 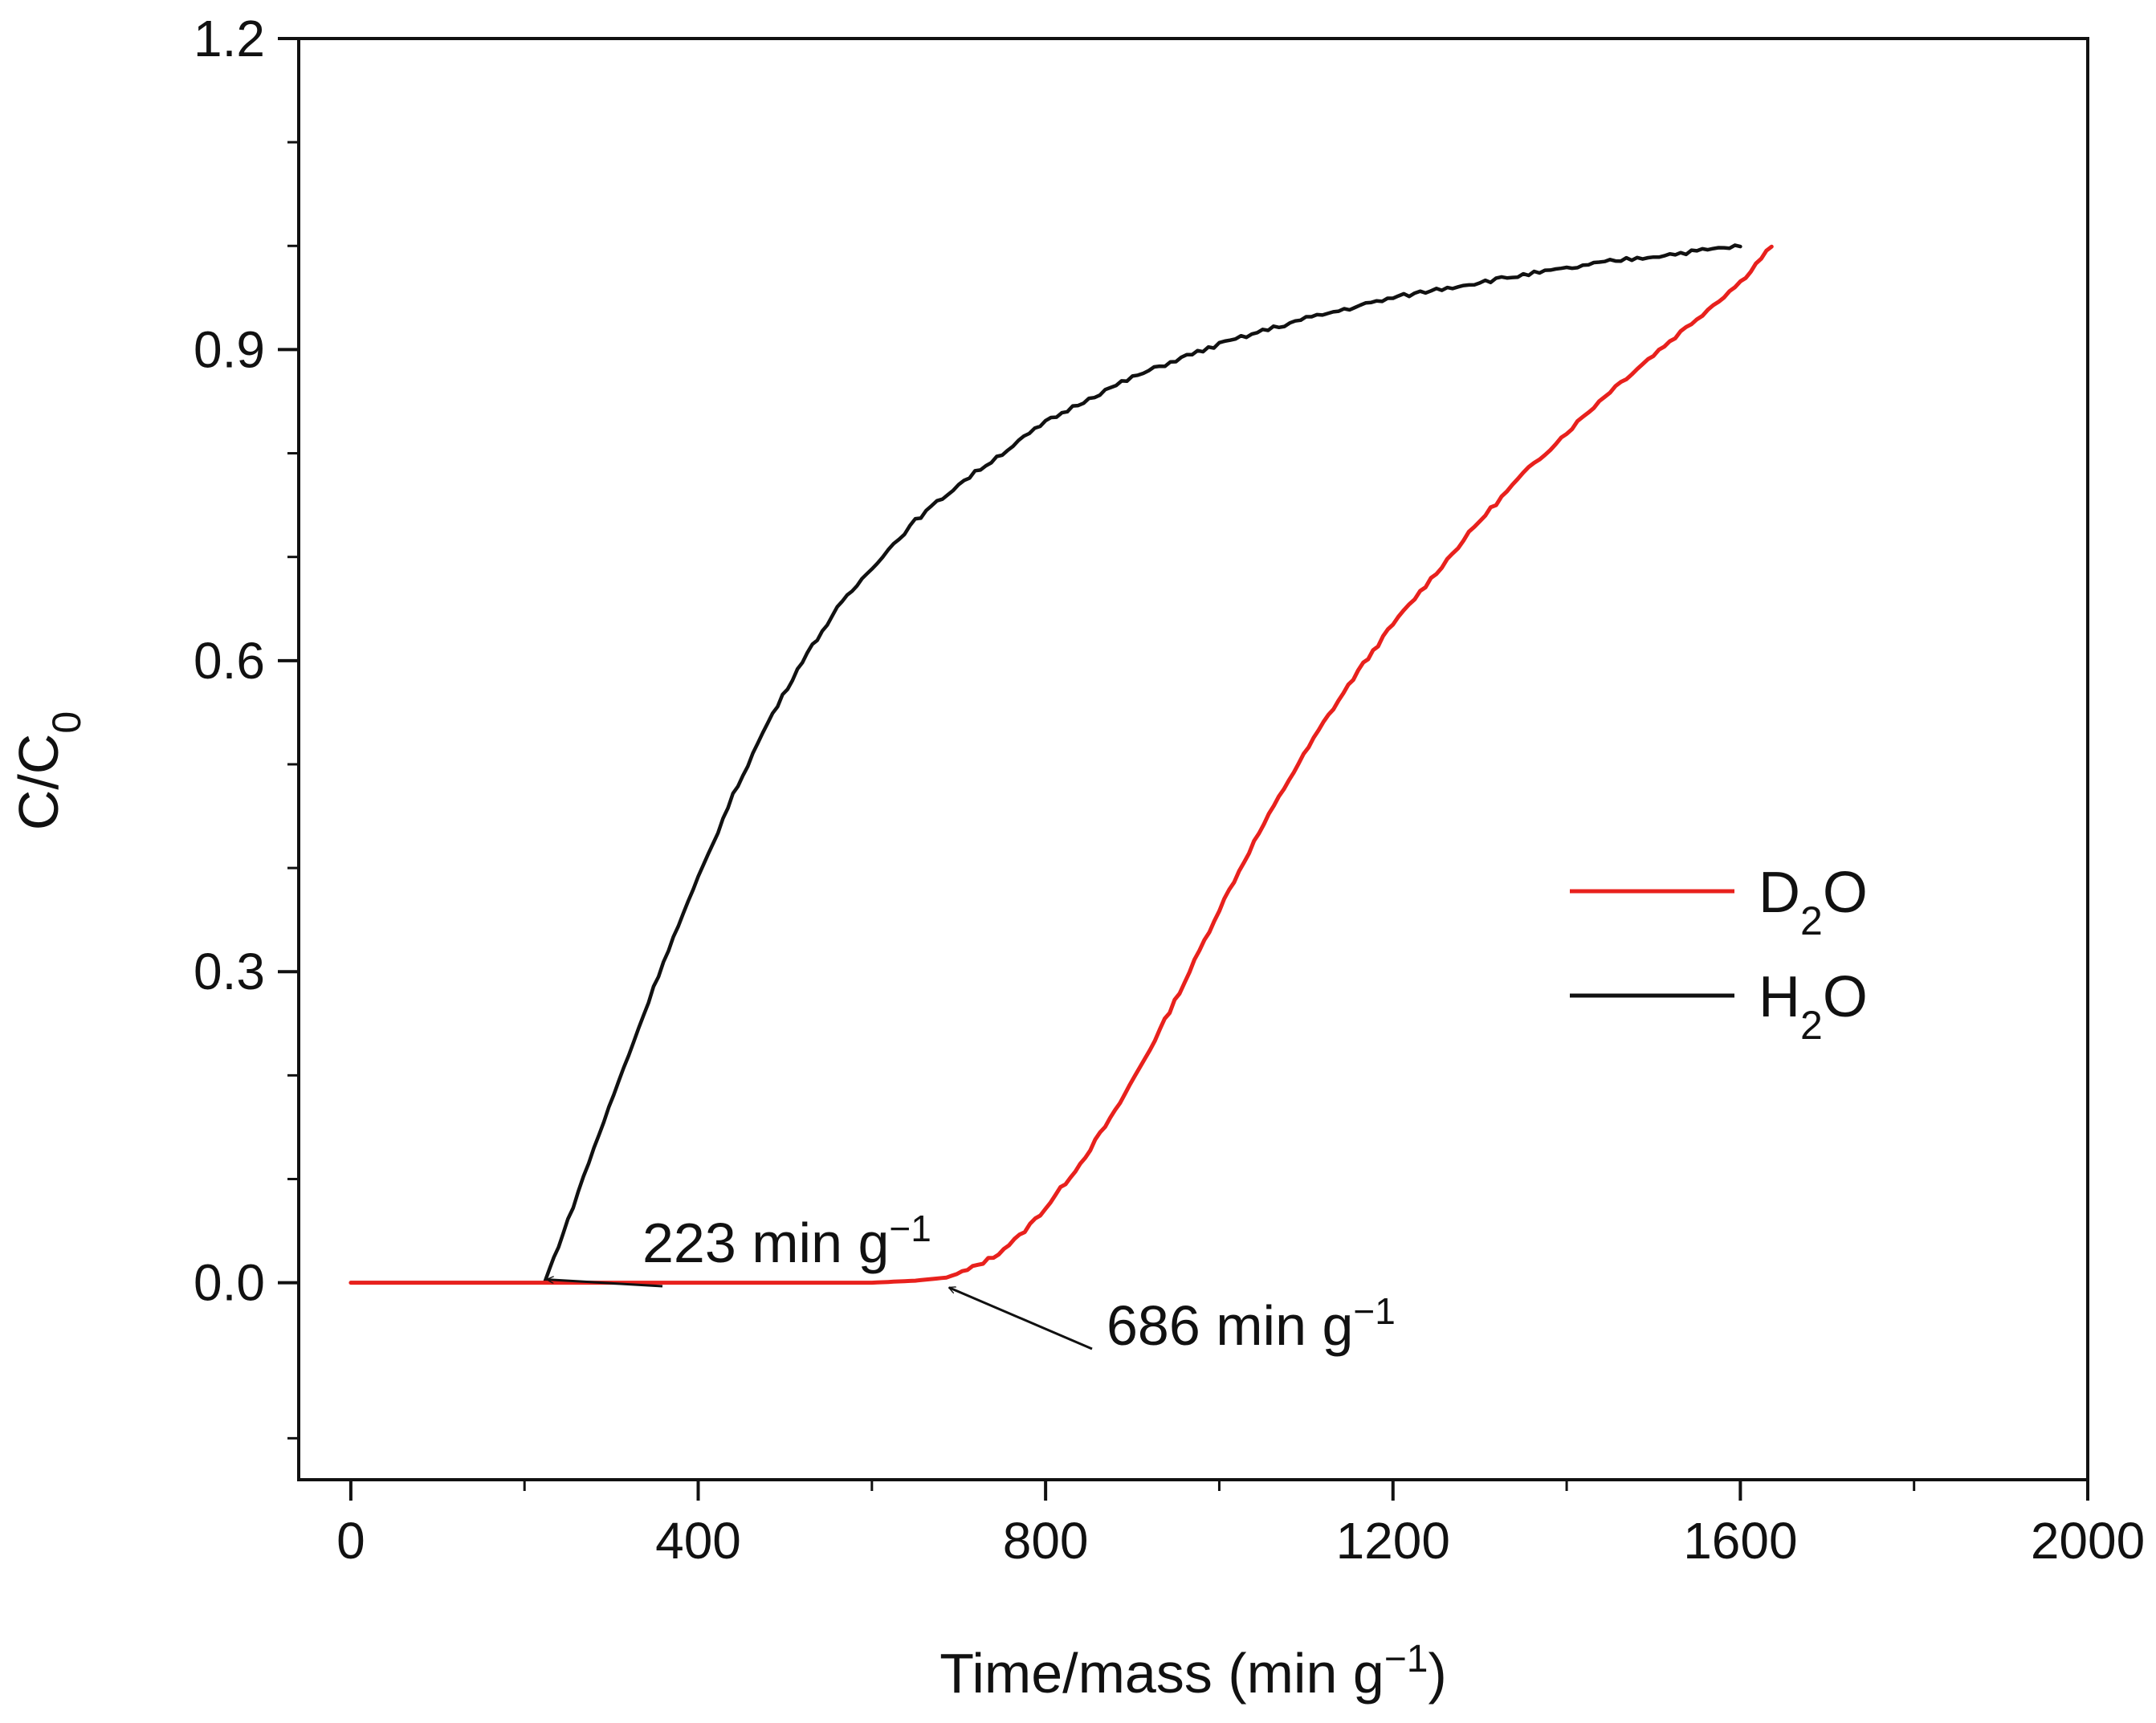 What do you see at coordinates (1740, 1541) in the screenshot?
I see `x-tick-label: 1600` at bounding box center [1740, 1541].